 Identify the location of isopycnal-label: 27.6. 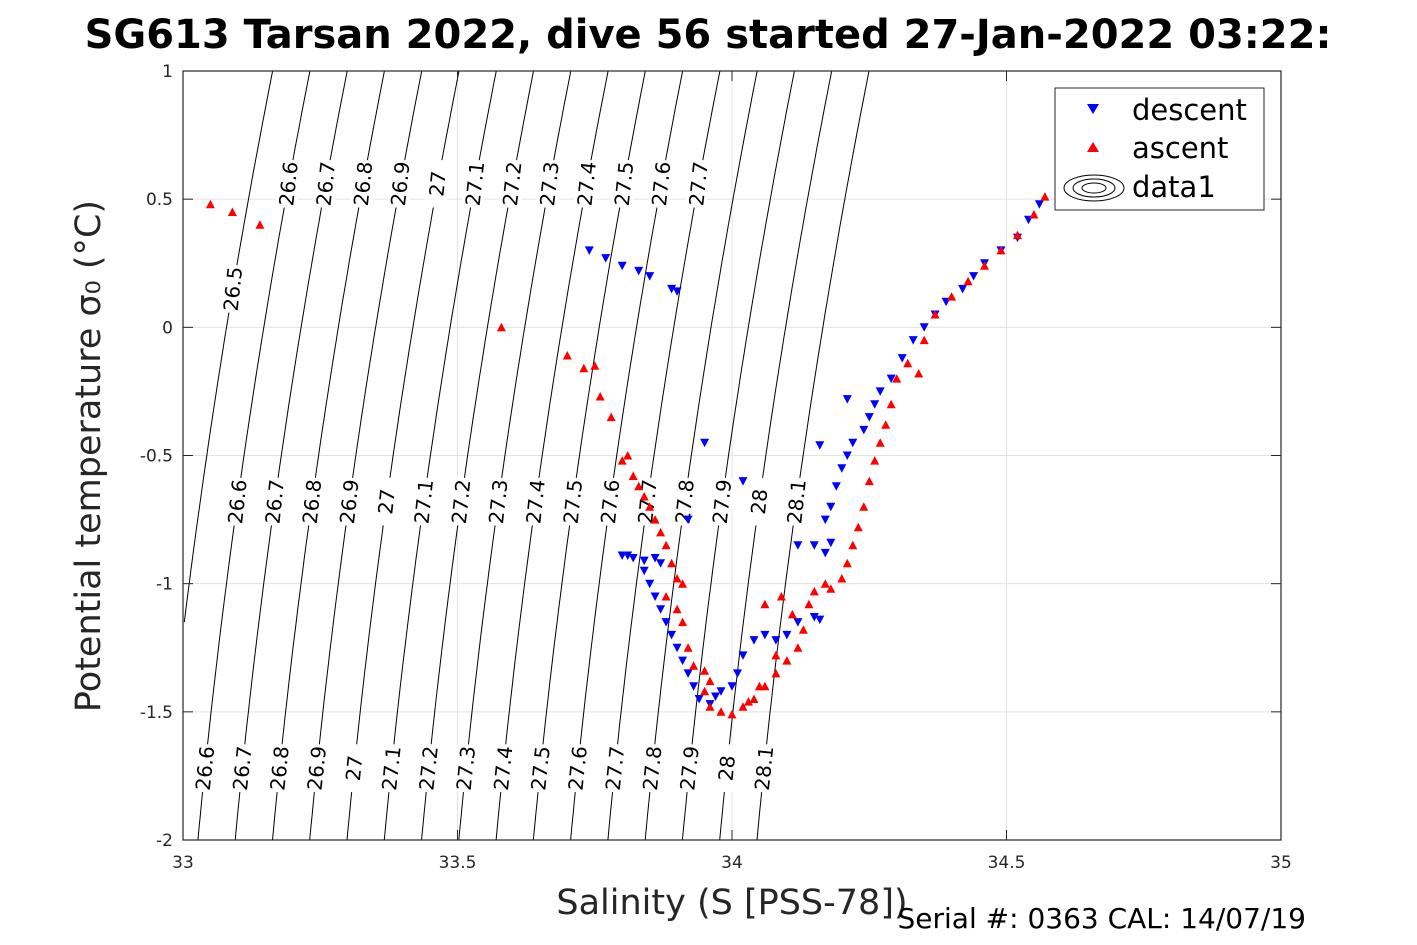
(577, 768).